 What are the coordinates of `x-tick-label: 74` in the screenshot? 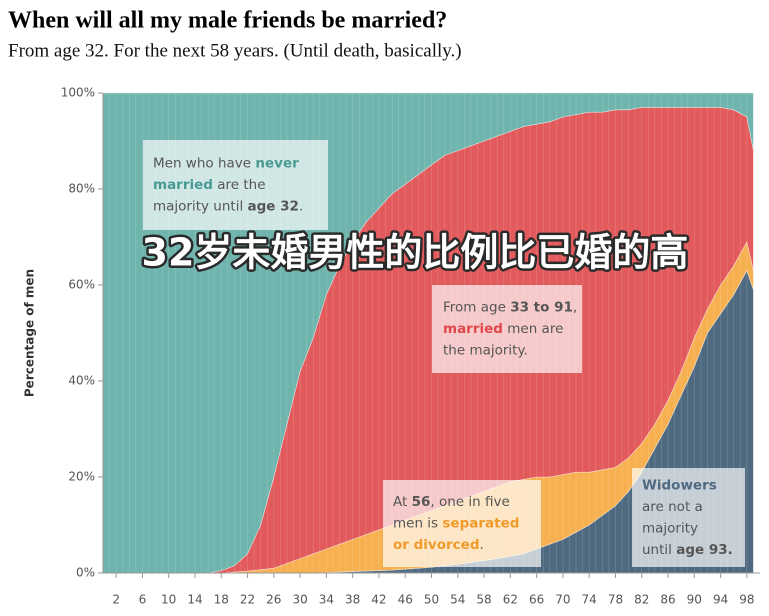 It's located at (589, 600).